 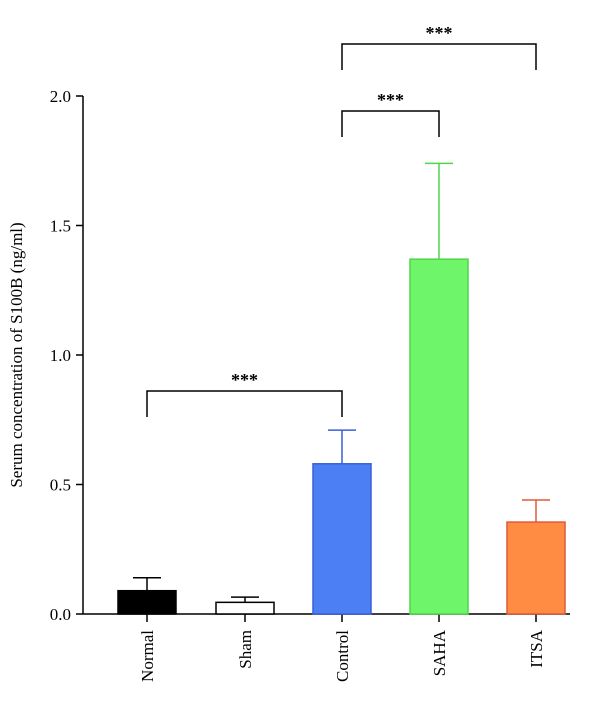 I want to click on y-tick-label: 0.0, so click(x=60, y=614).